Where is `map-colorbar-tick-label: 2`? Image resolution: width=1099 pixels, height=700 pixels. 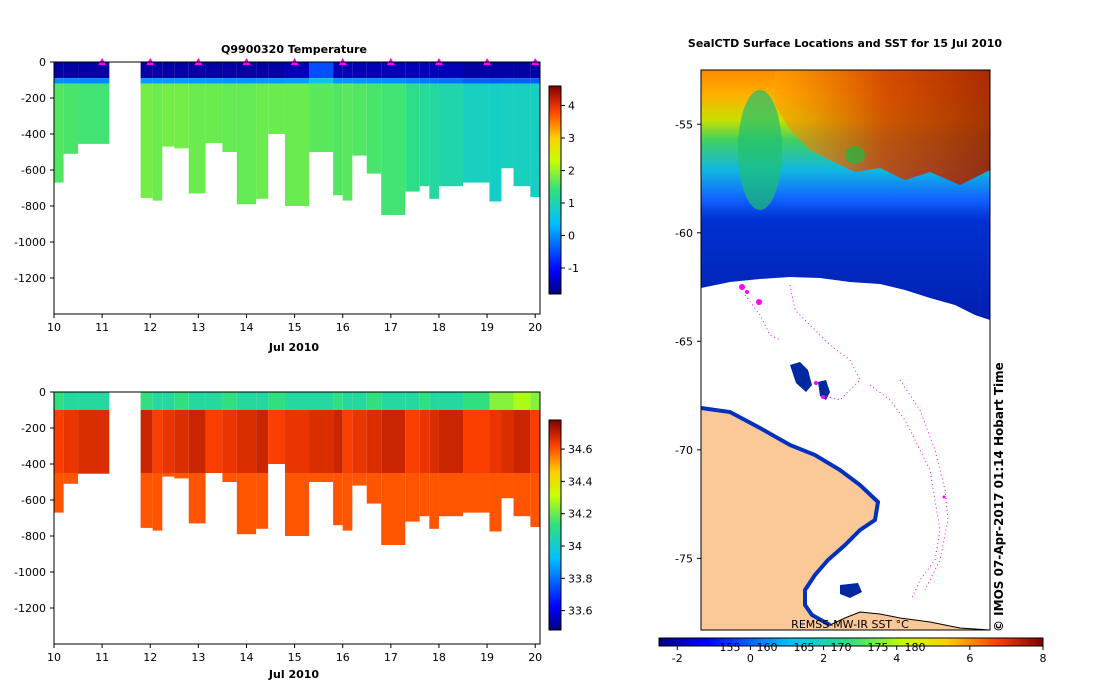
map-colorbar-tick-label: 2 is located at coordinates (823, 658).